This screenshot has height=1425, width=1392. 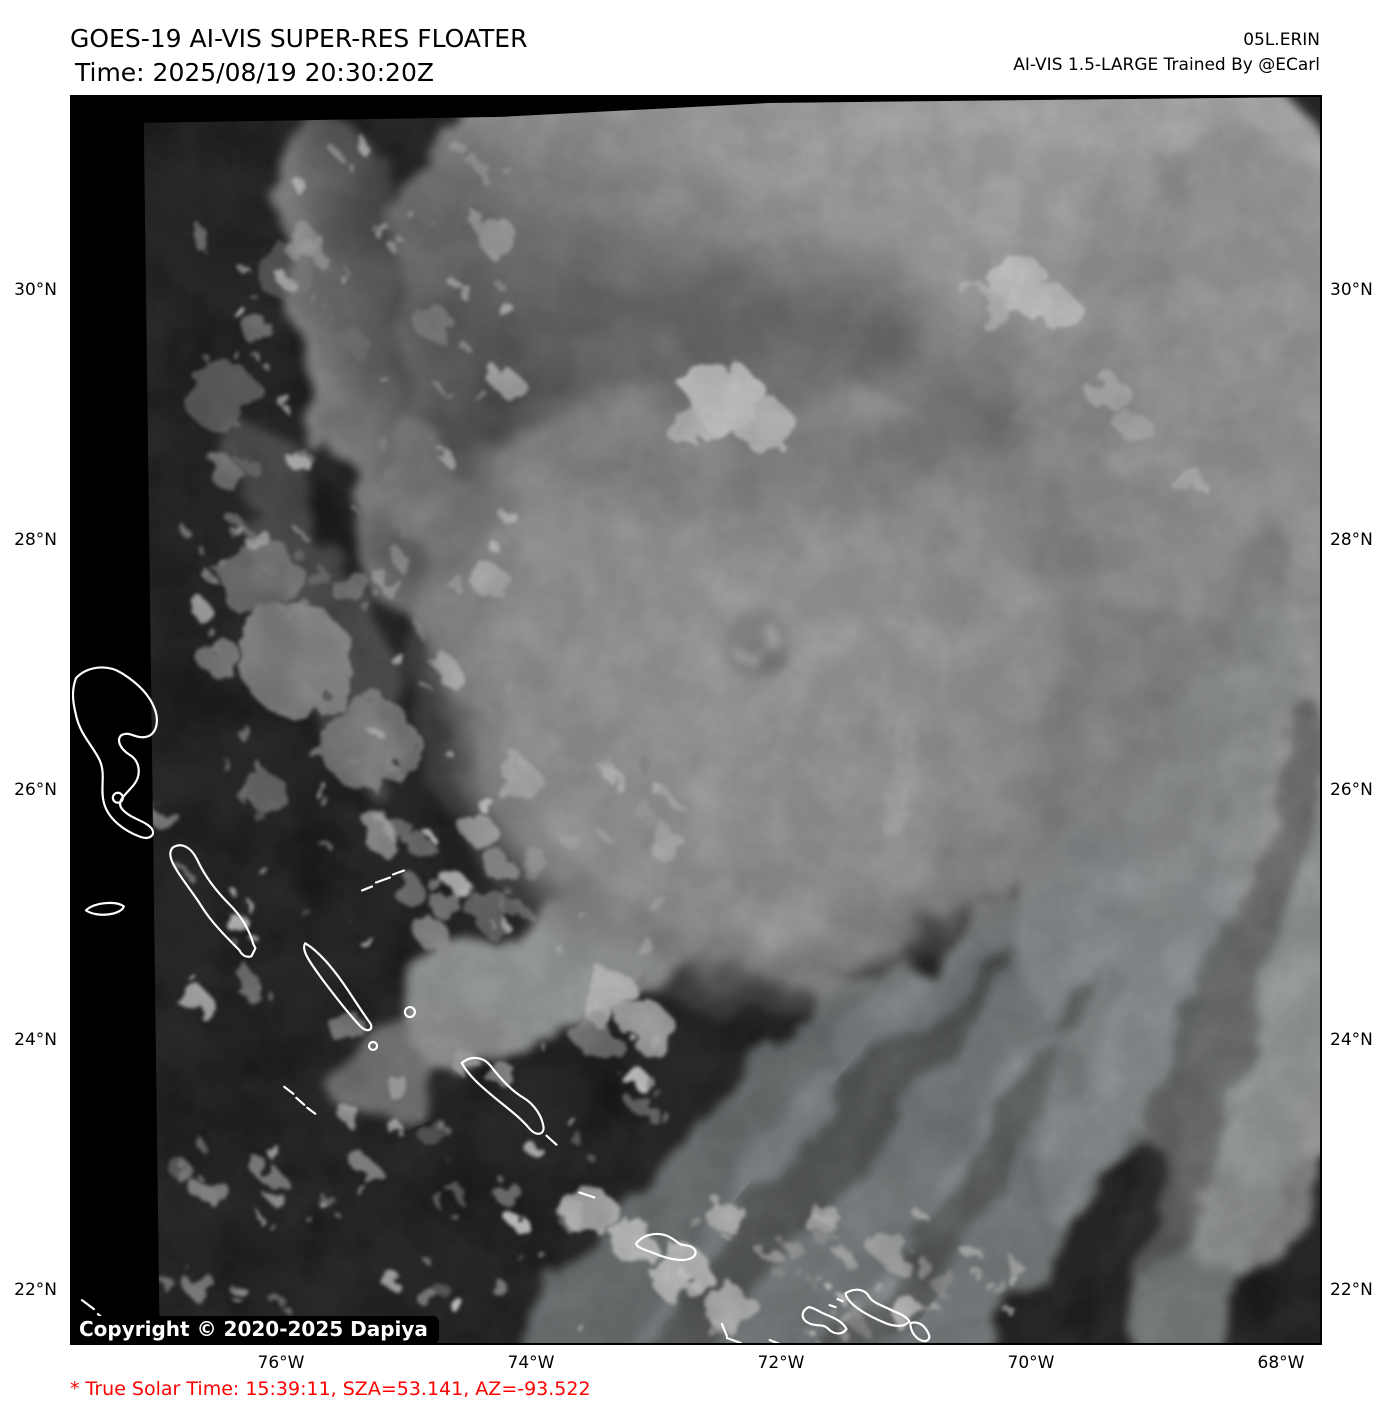 What do you see at coordinates (254, 1330) in the screenshot?
I see `copyright-badge: Copyright © 2020-2025 Dapiya` at bounding box center [254, 1330].